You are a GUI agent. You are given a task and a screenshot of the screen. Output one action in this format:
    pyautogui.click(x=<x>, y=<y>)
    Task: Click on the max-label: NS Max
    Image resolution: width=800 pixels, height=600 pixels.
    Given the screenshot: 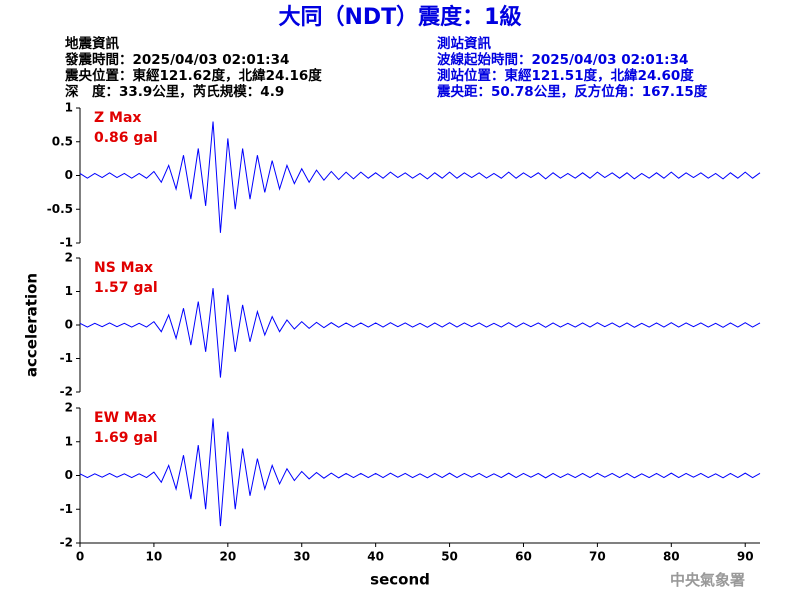 What is the action you would take?
    pyautogui.click(x=123, y=268)
    